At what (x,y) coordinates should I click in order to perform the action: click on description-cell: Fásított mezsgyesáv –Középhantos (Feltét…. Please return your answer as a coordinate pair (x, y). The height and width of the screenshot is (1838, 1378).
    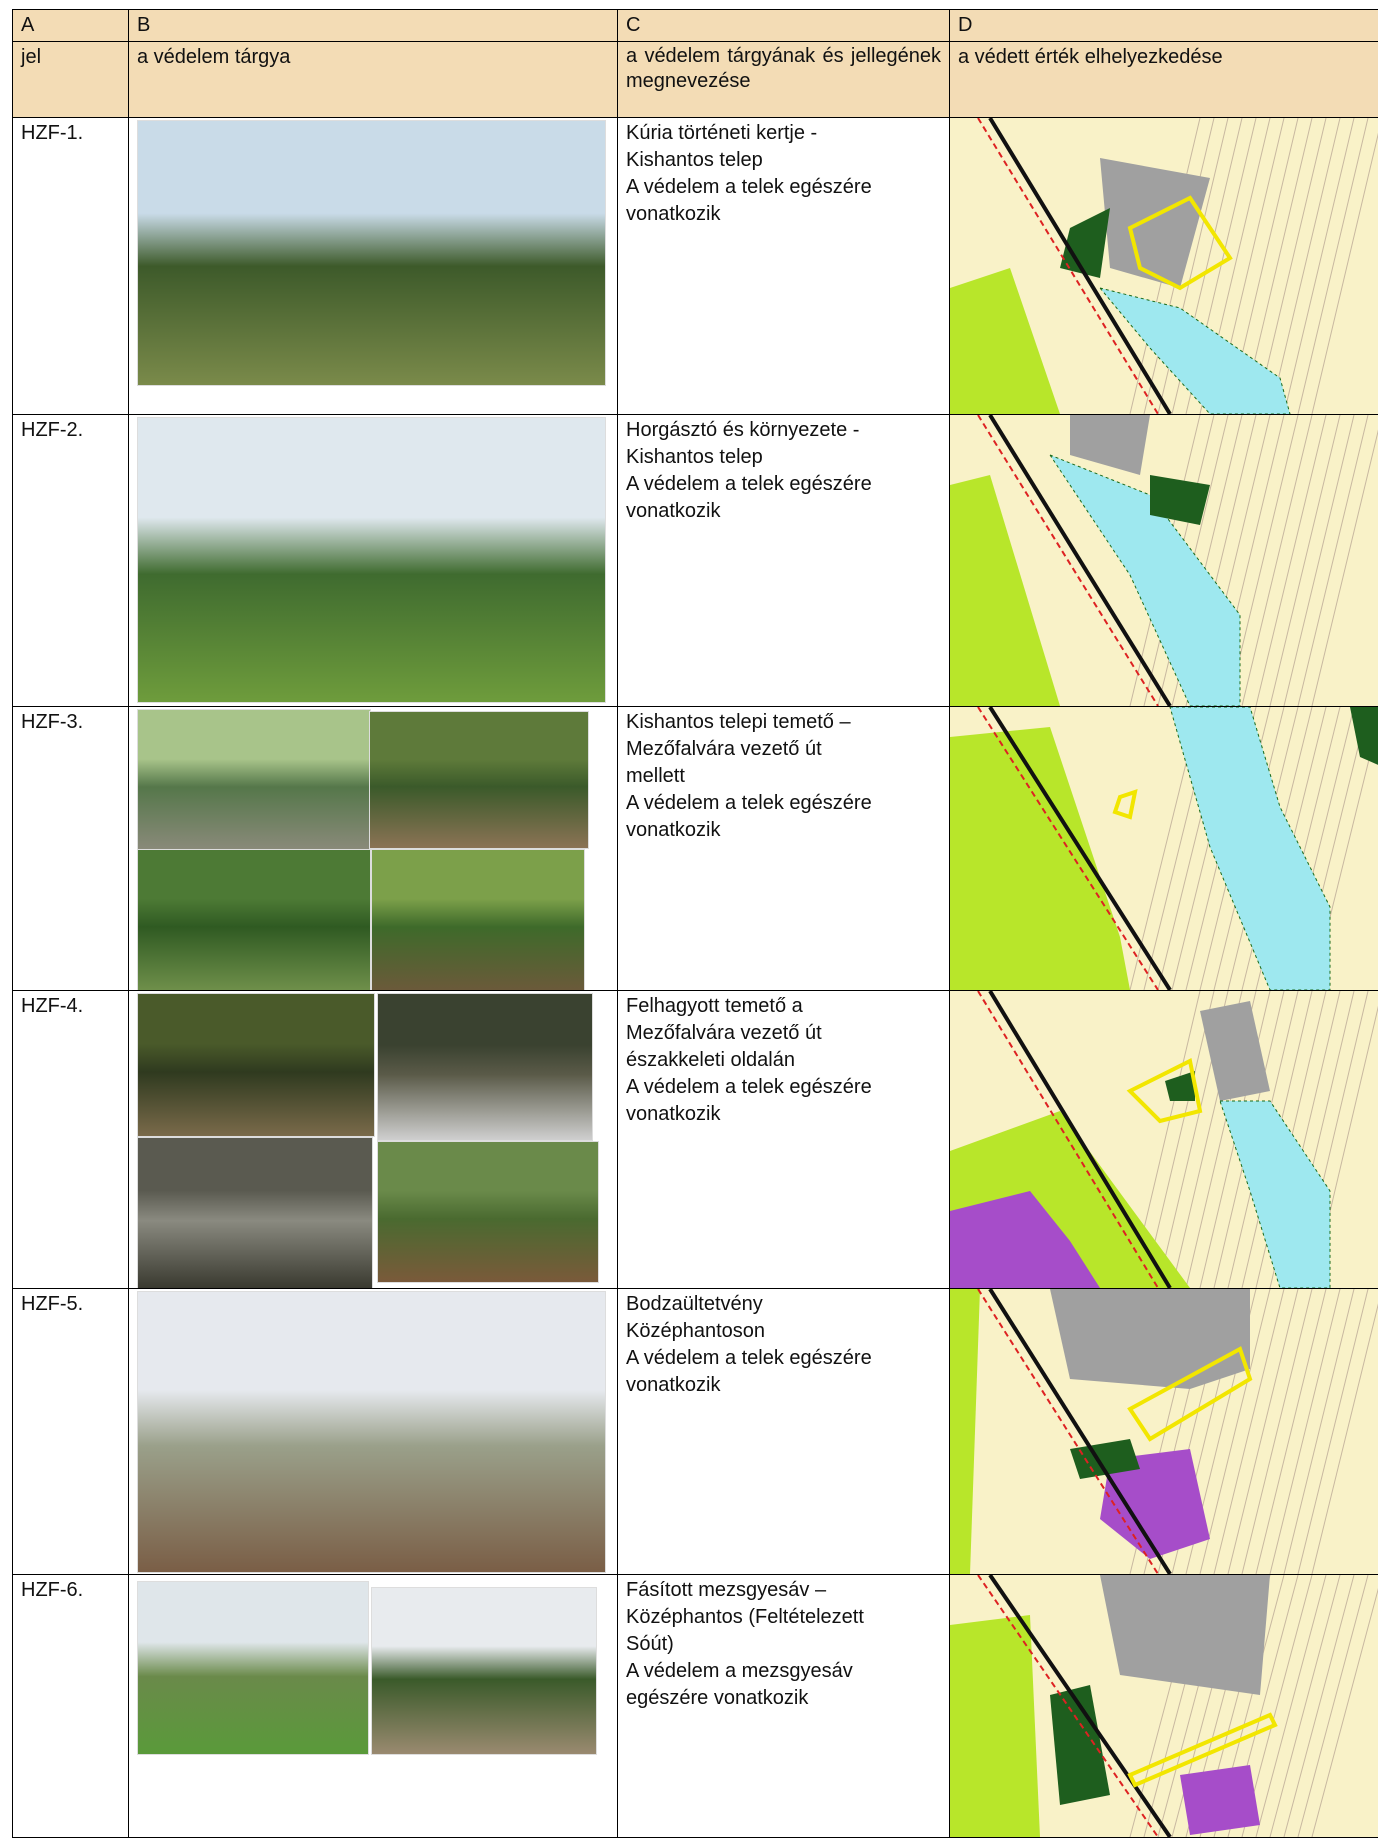
    Looking at the image, I should click on (784, 1706).